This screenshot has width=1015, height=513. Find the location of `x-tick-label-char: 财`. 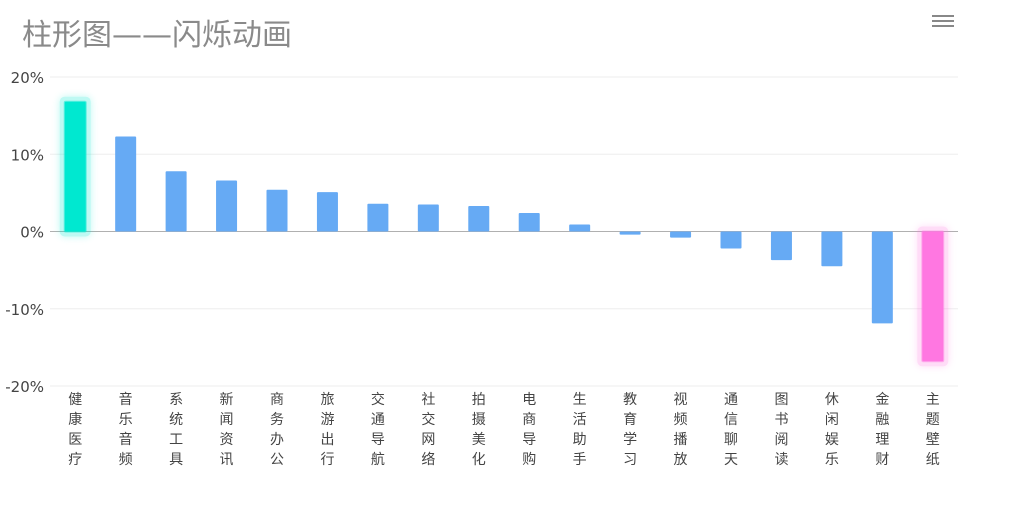

x-tick-label-char: 财 is located at coordinates (882, 460).